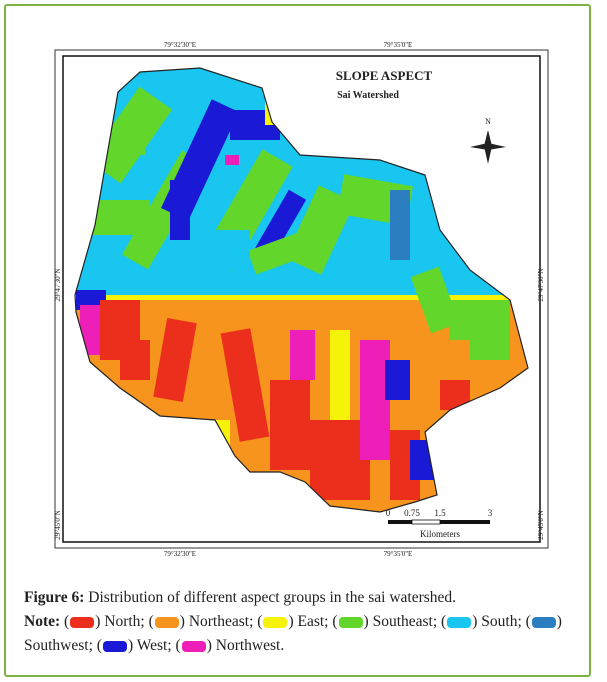 This screenshot has width=607, height=682. Describe the element at coordinates (439, 523) in the screenshot. I see `scale-bar: 0 0.75 1.5 3 Kilometers` at that location.